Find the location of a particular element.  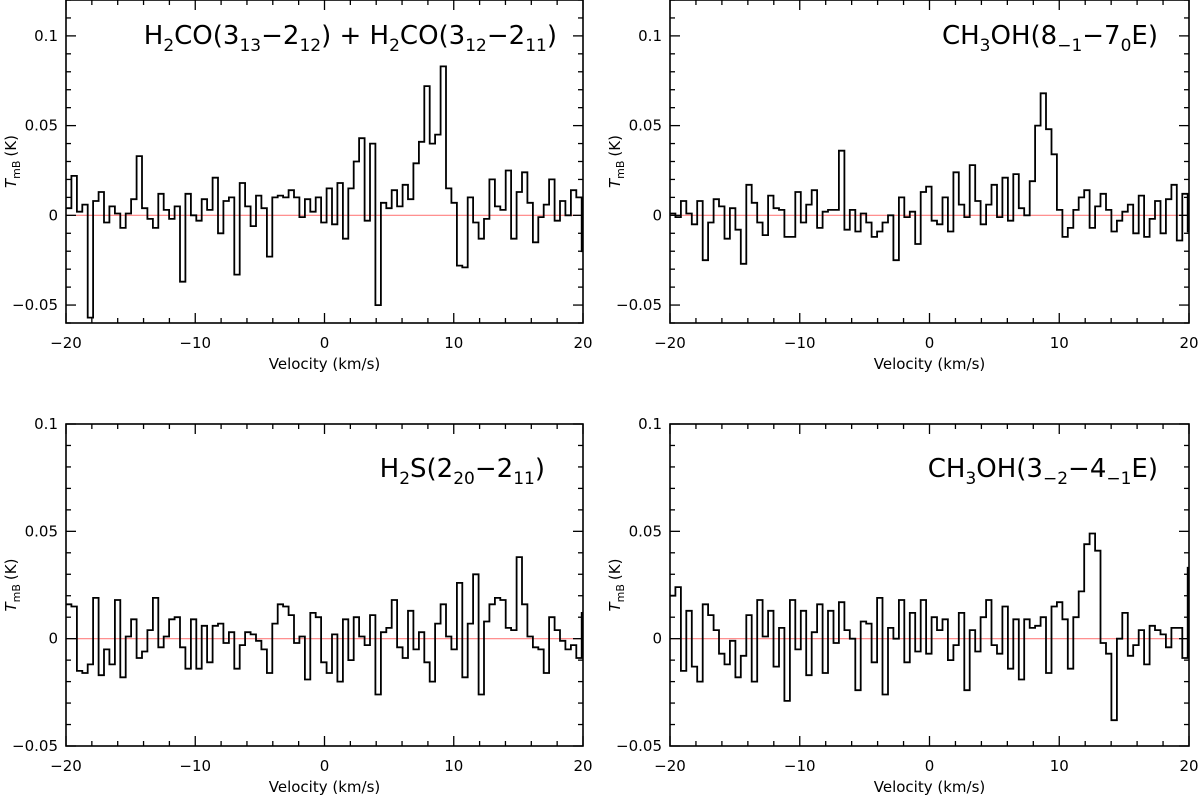

spectrum-title: CH3OH(3−2−4−1E) is located at coordinates (1043, 471).